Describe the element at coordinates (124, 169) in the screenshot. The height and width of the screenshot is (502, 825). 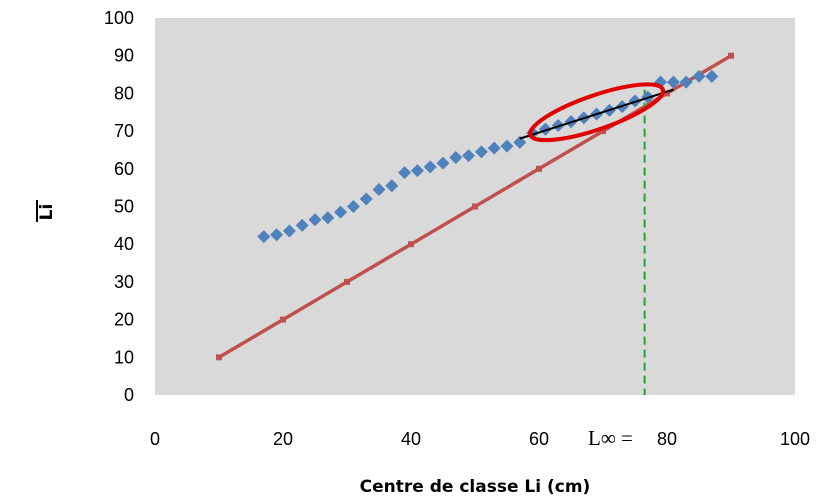
I see `y-tick-label: 60` at that location.